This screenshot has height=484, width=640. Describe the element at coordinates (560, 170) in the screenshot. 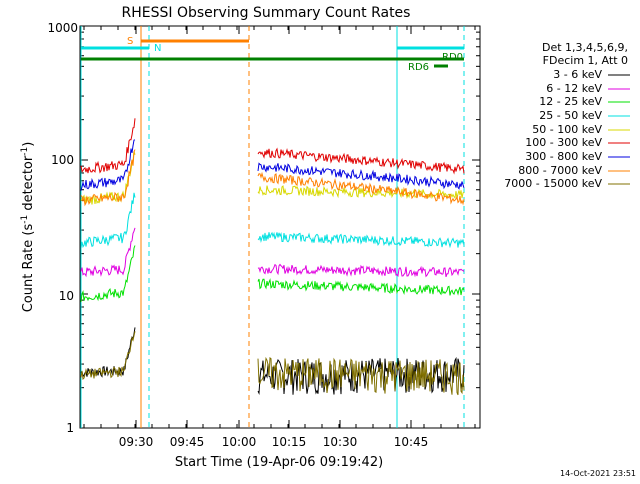

I see `legend-label-800-7000kev: 800 - 7000 keV` at that location.